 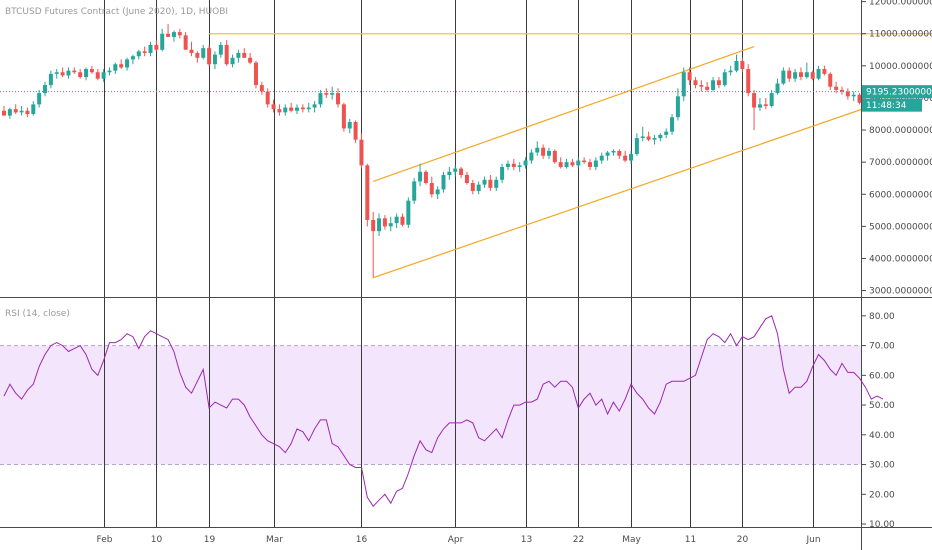 What do you see at coordinates (882, 466) in the screenshot?
I see `rsi-tick-label: 30.00` at bounding box center [882, 466].